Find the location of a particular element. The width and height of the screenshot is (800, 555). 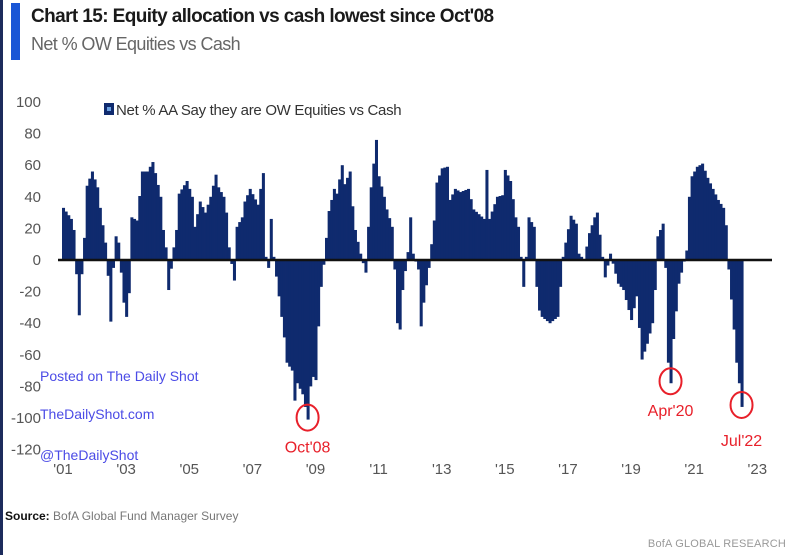

y-tick-label: 80 is located at coordinates (32, 134).